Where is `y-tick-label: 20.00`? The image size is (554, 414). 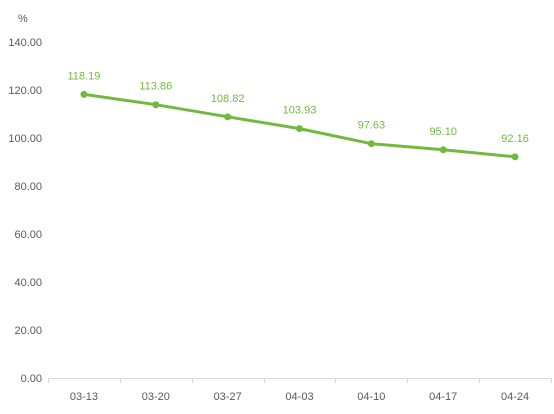 y-tick-label: 20.00 is located at coordinates (28, 331).